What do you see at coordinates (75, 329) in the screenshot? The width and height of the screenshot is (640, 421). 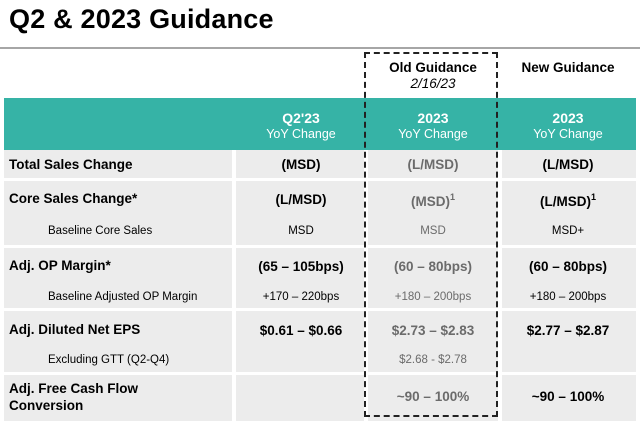 I see `row-label-eps: Adj. Diluted Net EPS` at bounding box center [75, 329].